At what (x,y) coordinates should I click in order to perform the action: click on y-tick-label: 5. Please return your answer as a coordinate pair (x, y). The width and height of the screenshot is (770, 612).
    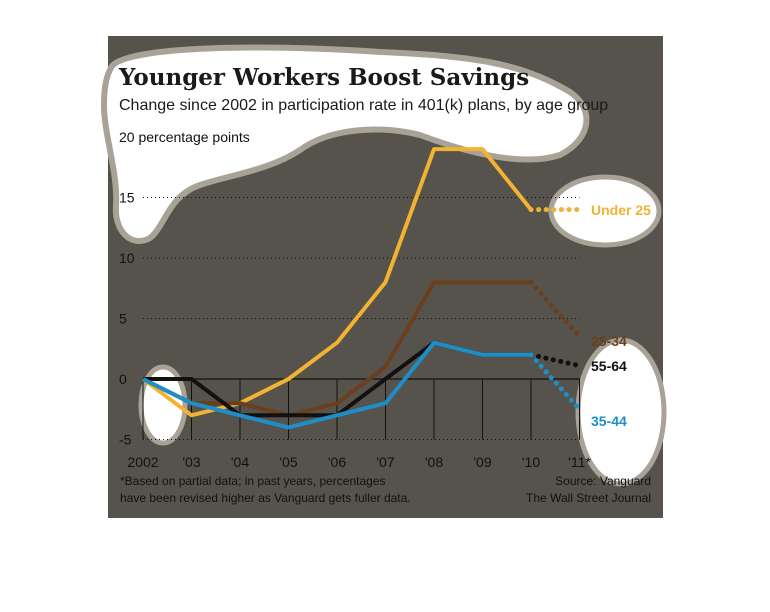
    Looking at the image, I should click on (123, 319).